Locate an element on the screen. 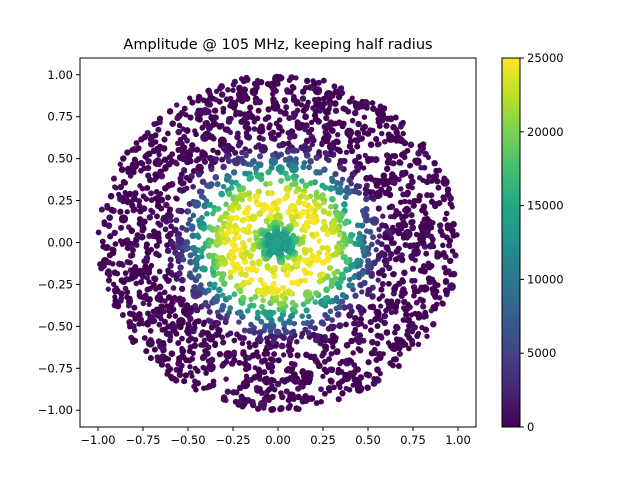 Image resolution: width=640 pixels, height=480 pixels. colorbar-tick-label: 25000 is located at coordinates (545, 58).